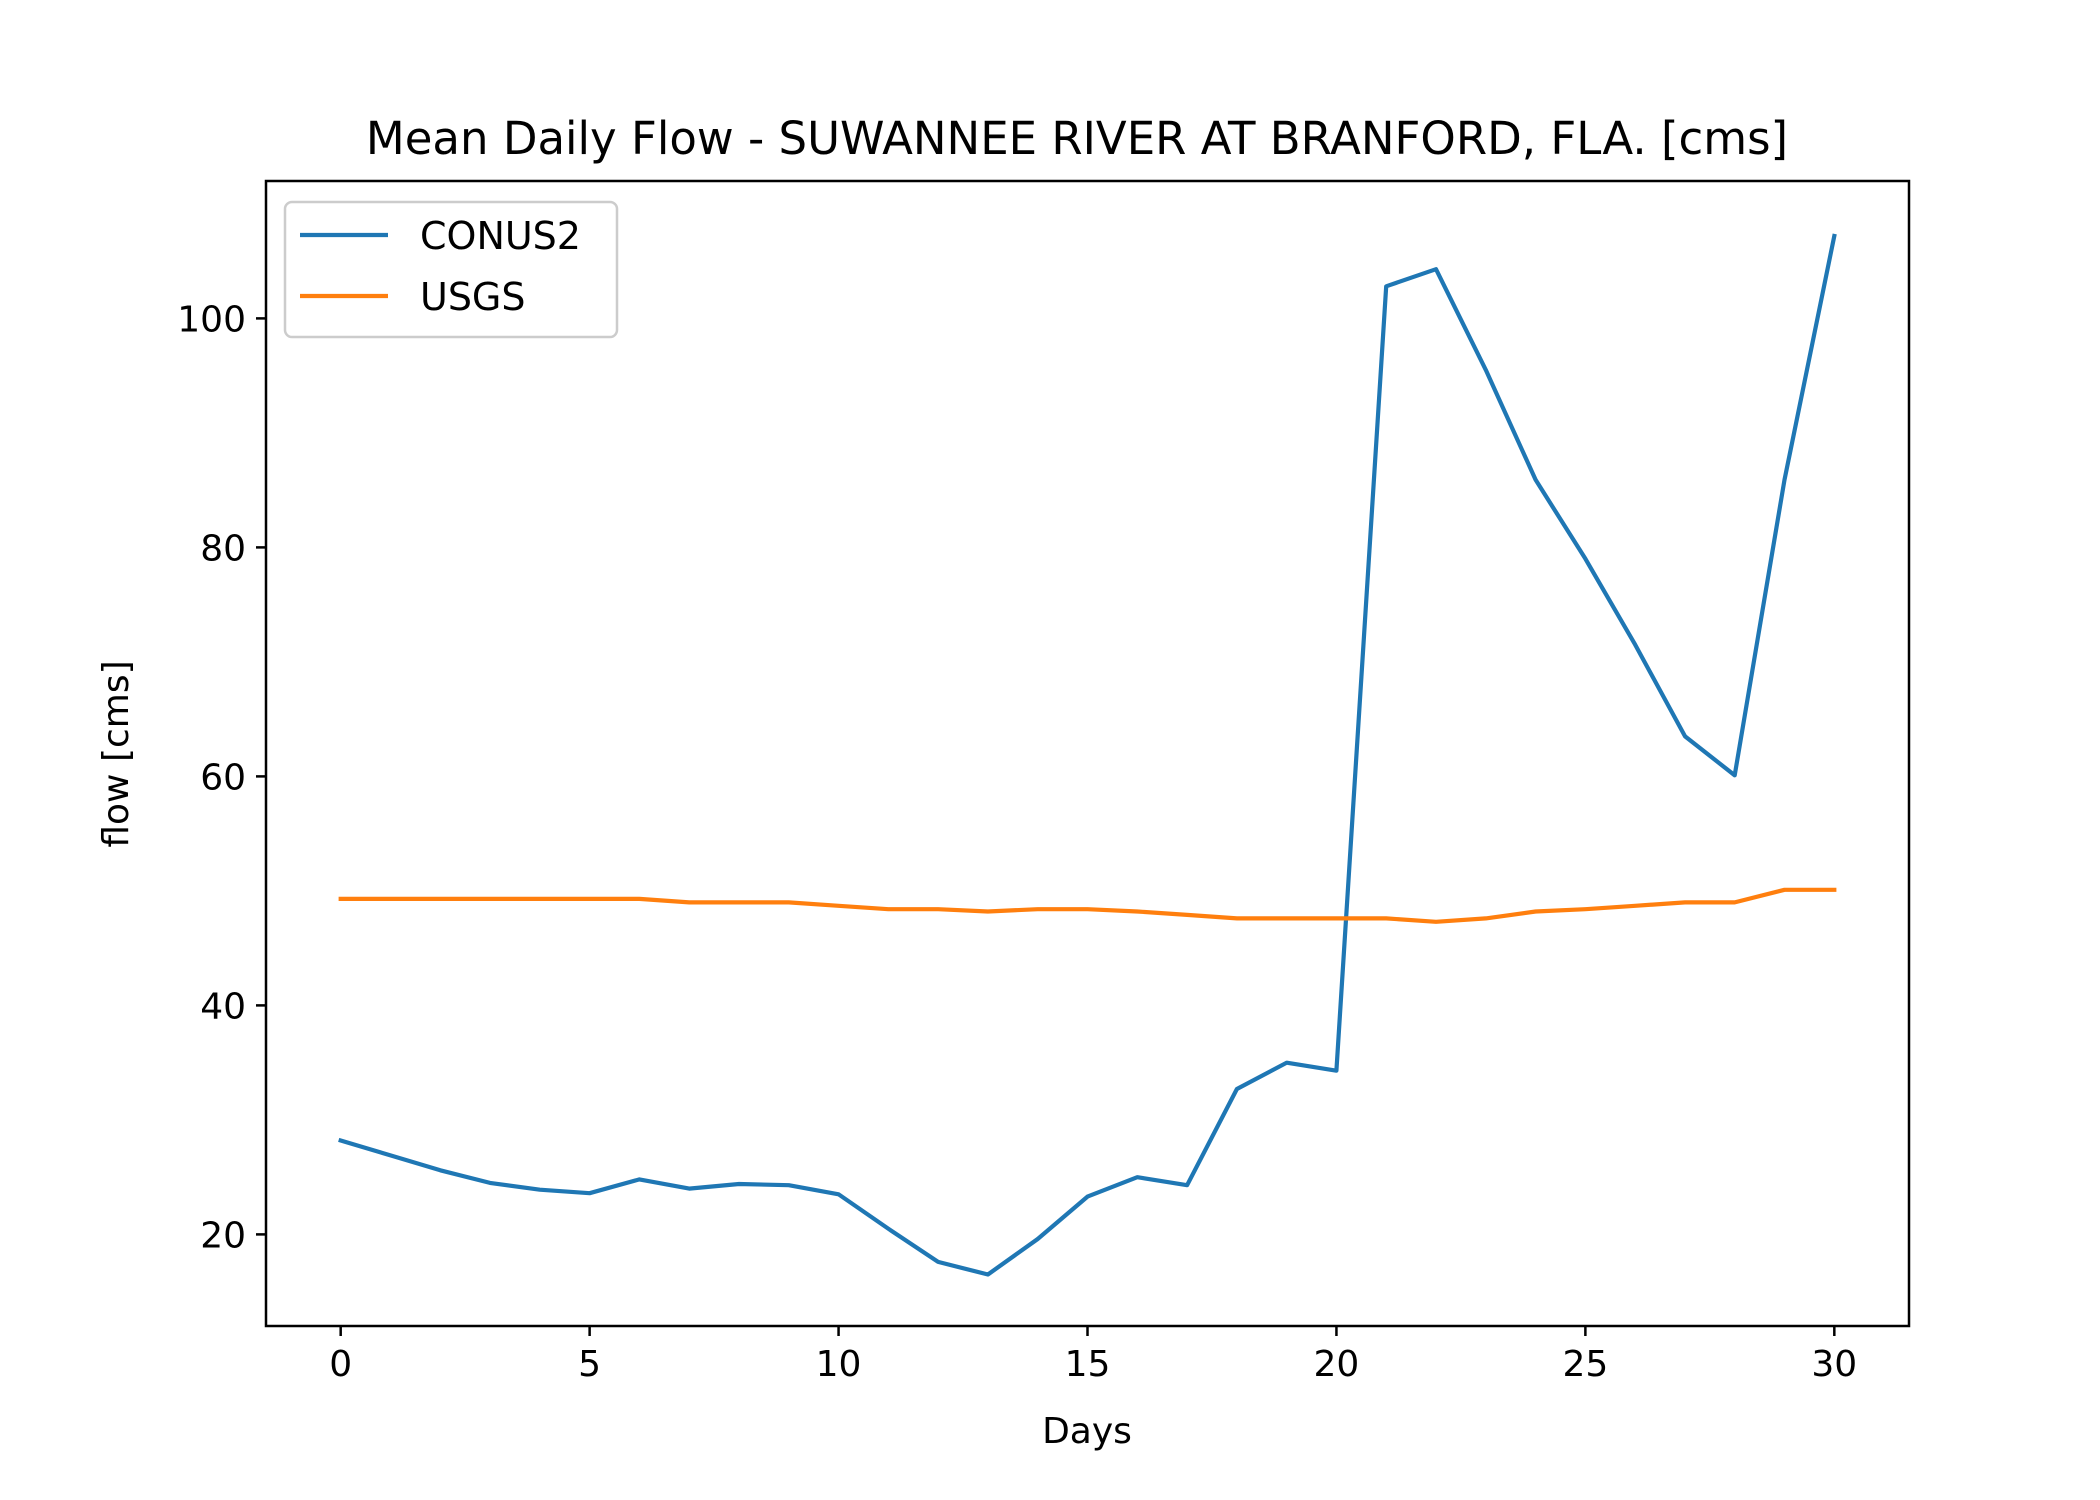 Image resolution: width=2100 pixels, height=1500 pixels. Describe the element at coordinates (223, 1235) in the screenshot. I see `y-tick-label: 20` at that location.